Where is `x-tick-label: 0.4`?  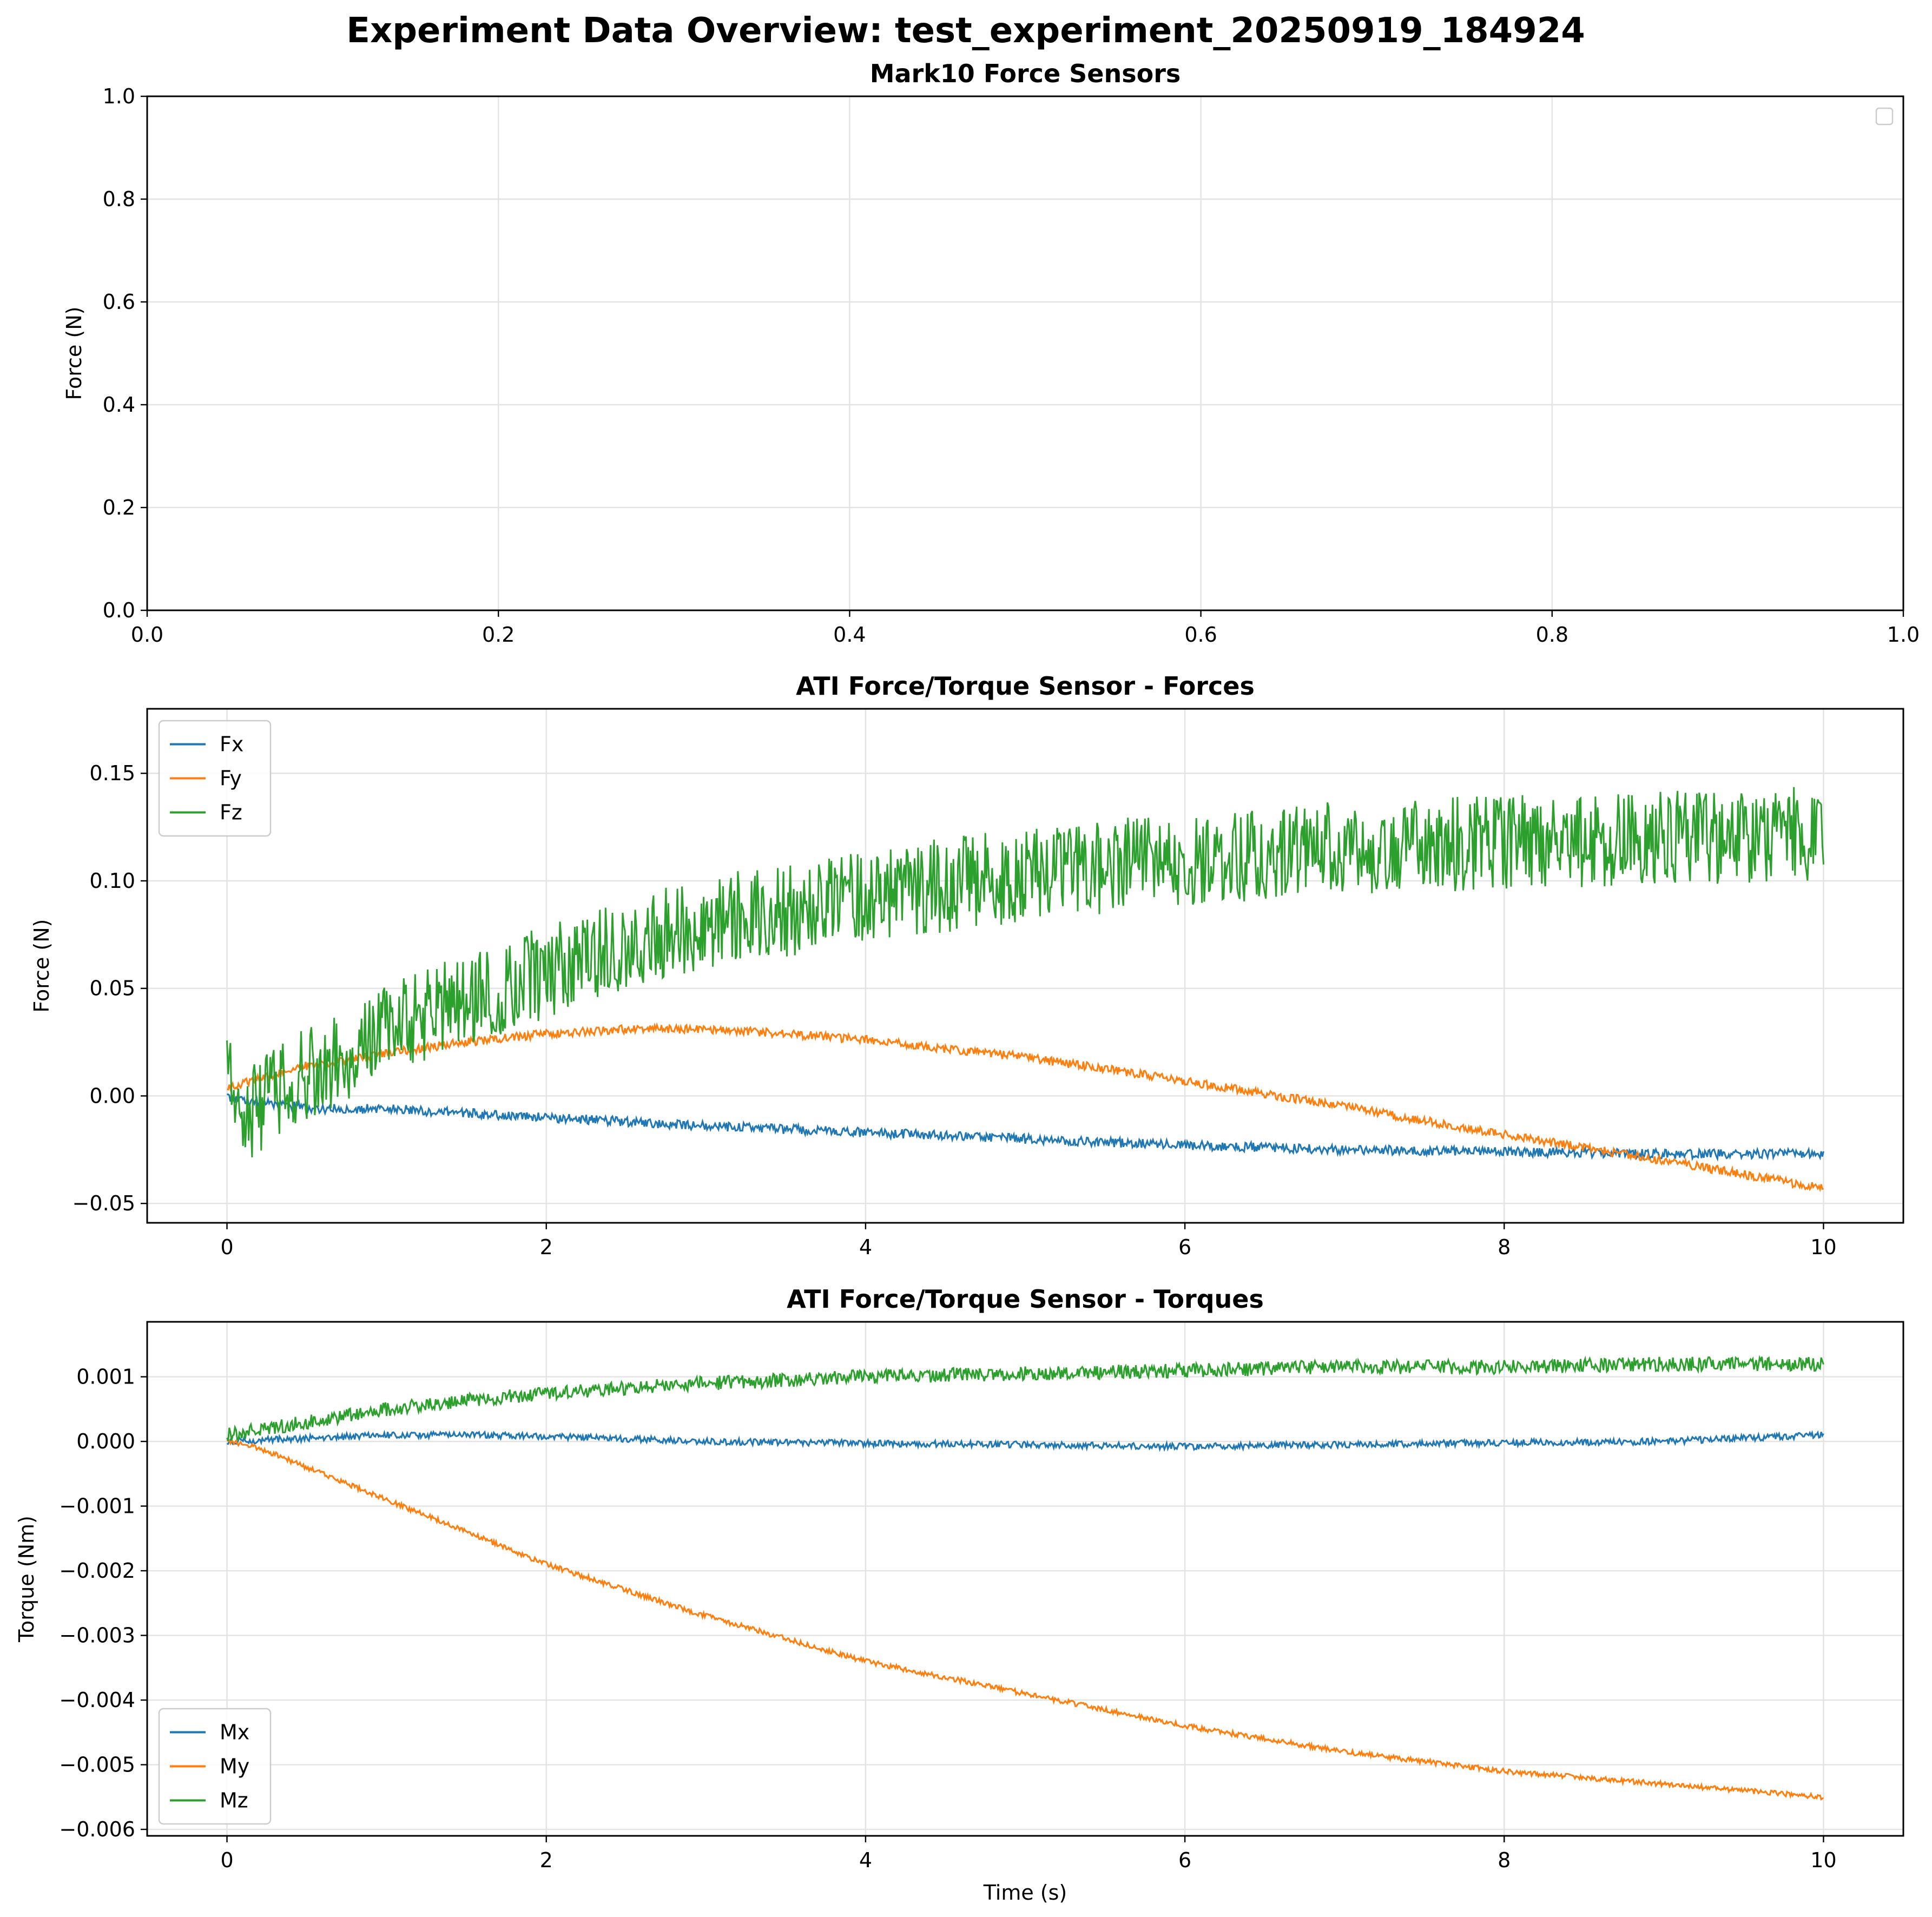 x-tick-label: 0.4 is located at coordinates (849, 635).